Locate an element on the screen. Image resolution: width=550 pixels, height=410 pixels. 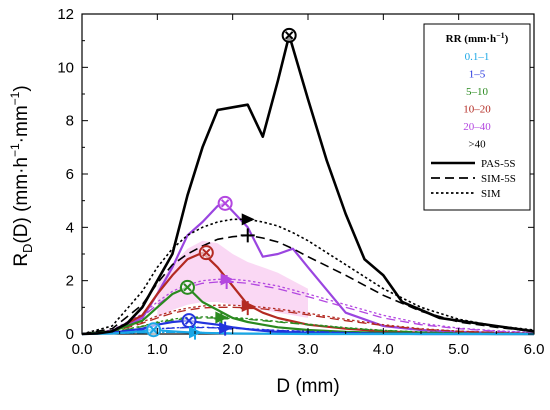
y-label-main: R is located at coordinates (21, 260).